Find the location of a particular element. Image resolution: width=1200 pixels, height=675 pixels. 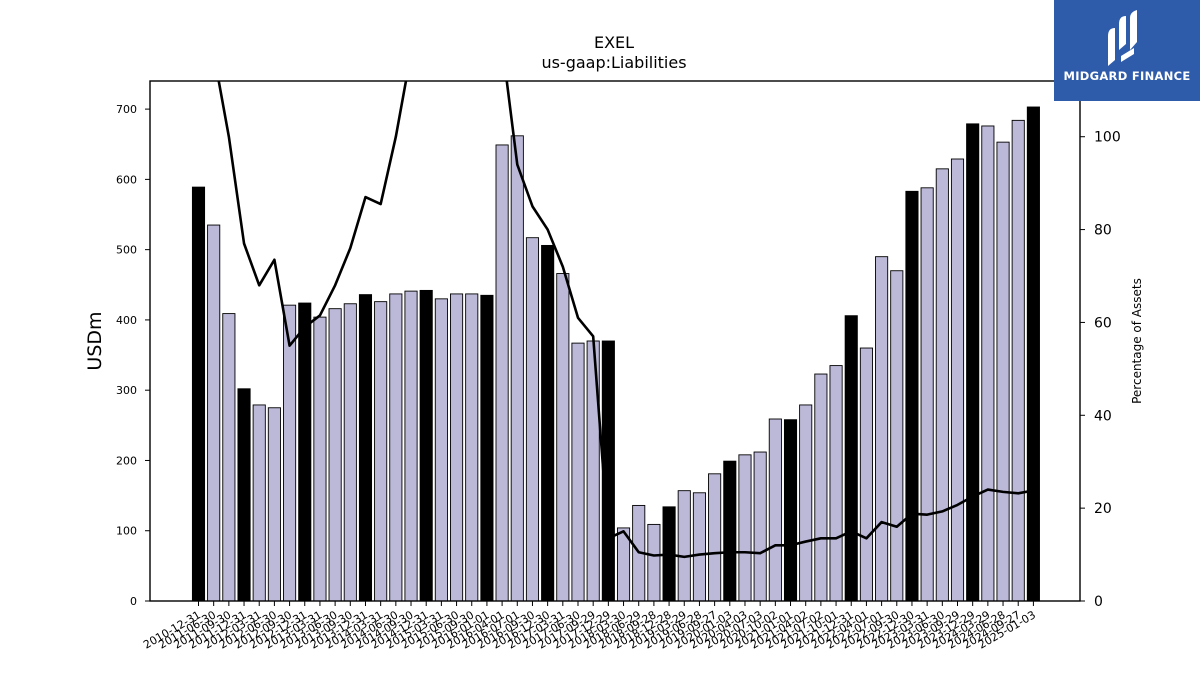

y2-axis-label: Percentage of Assets is located at coordinates (1137, 341).